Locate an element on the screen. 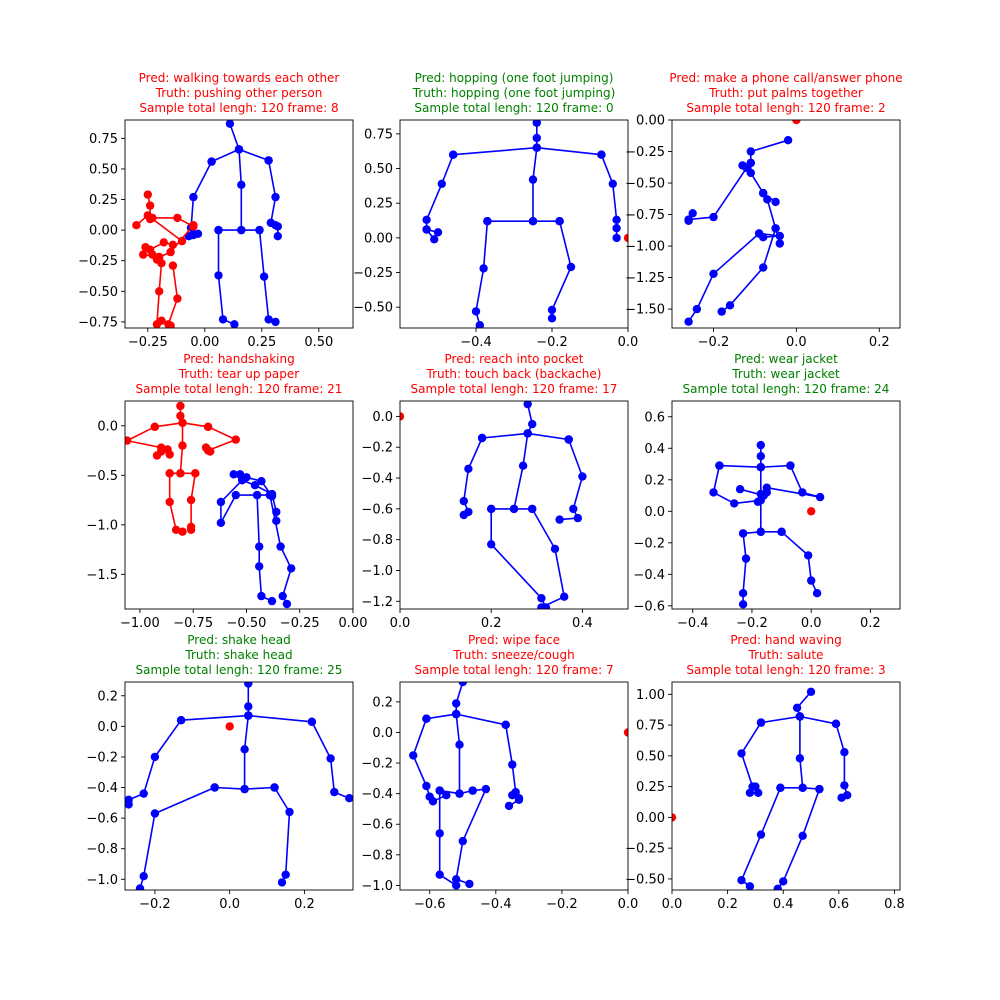 The height and width of the screenshot is (1000, 1000). x-tick-label: 0.0 is located at coordinates (796, 342).